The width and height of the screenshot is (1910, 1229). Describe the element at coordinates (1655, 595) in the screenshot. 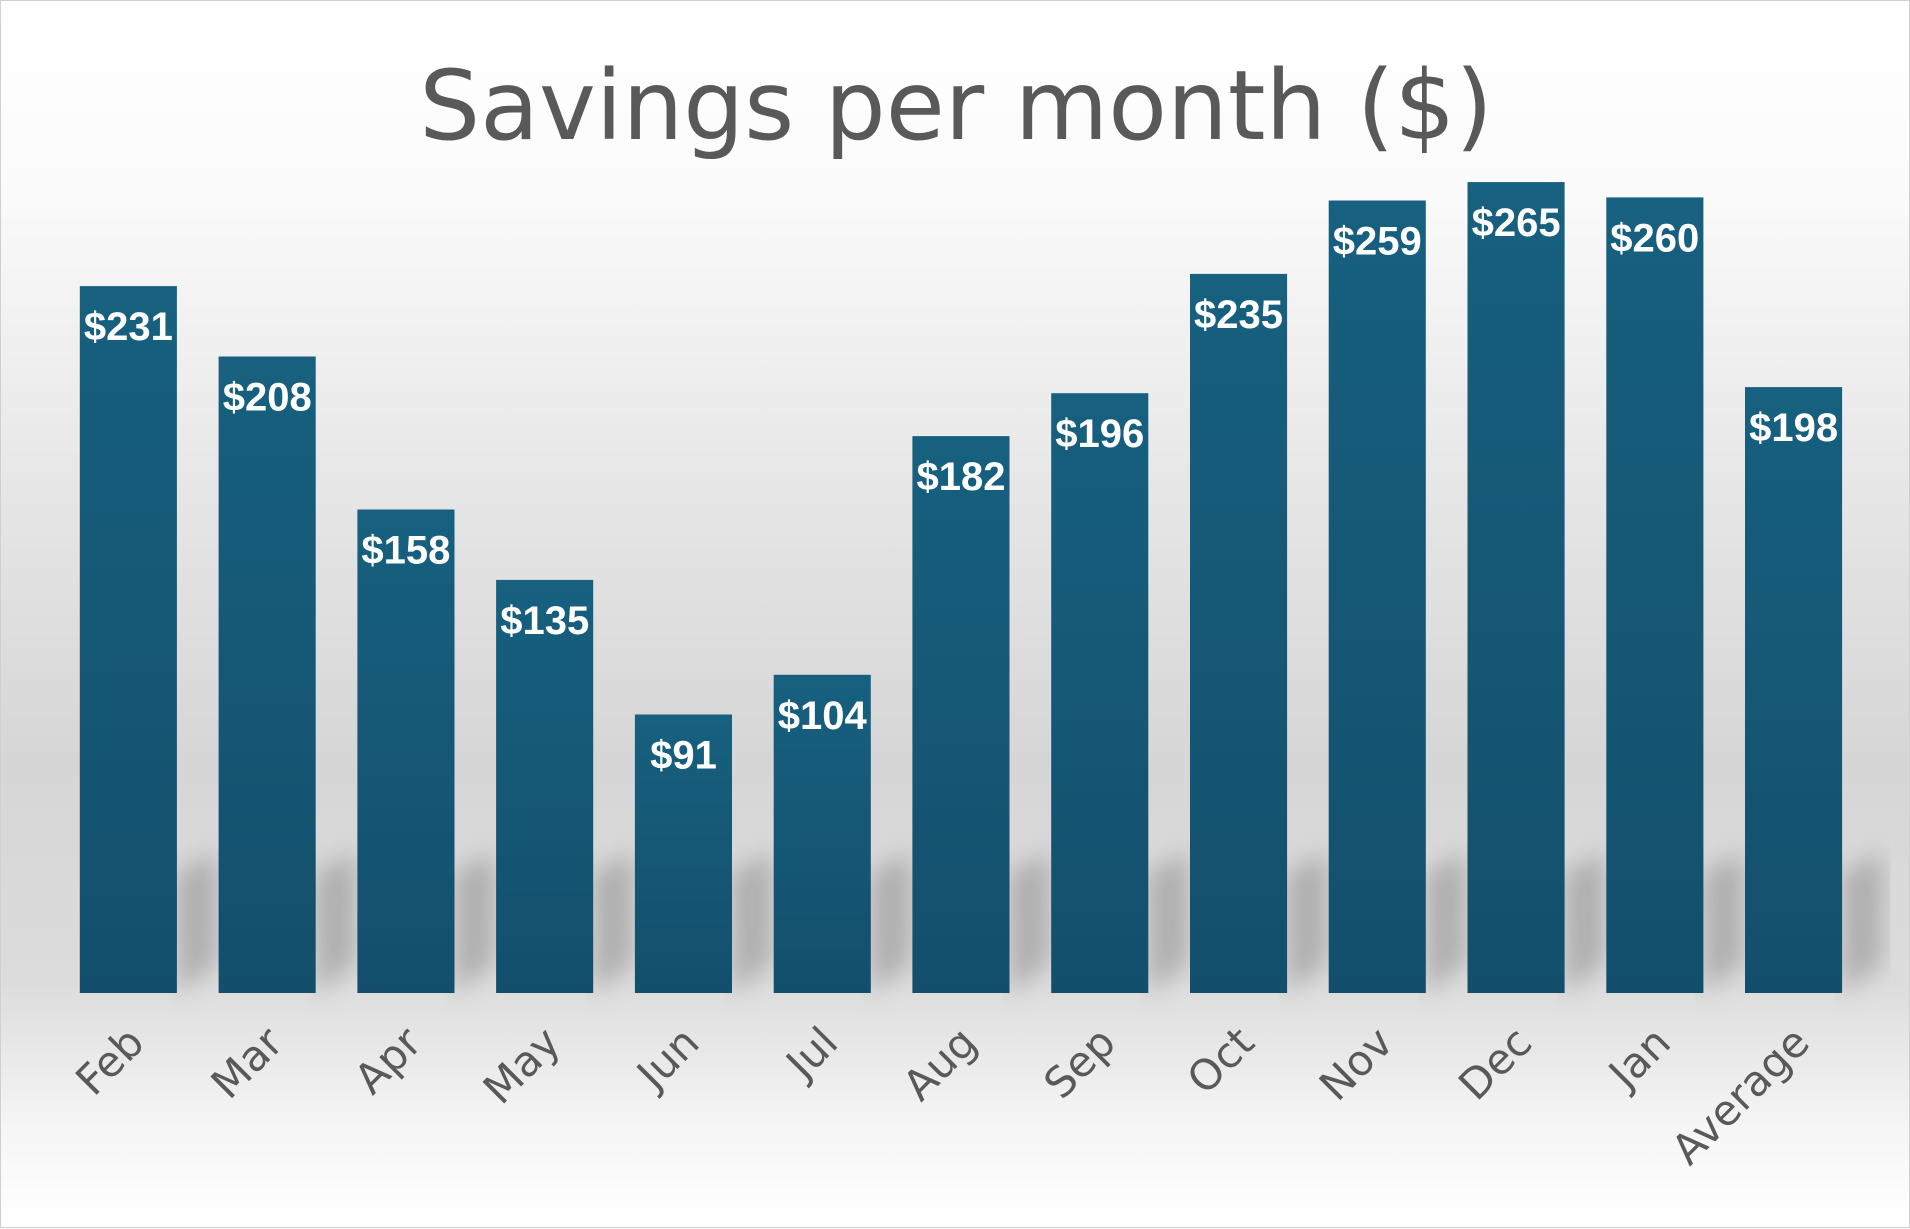

I see `bar-jan` at that location.